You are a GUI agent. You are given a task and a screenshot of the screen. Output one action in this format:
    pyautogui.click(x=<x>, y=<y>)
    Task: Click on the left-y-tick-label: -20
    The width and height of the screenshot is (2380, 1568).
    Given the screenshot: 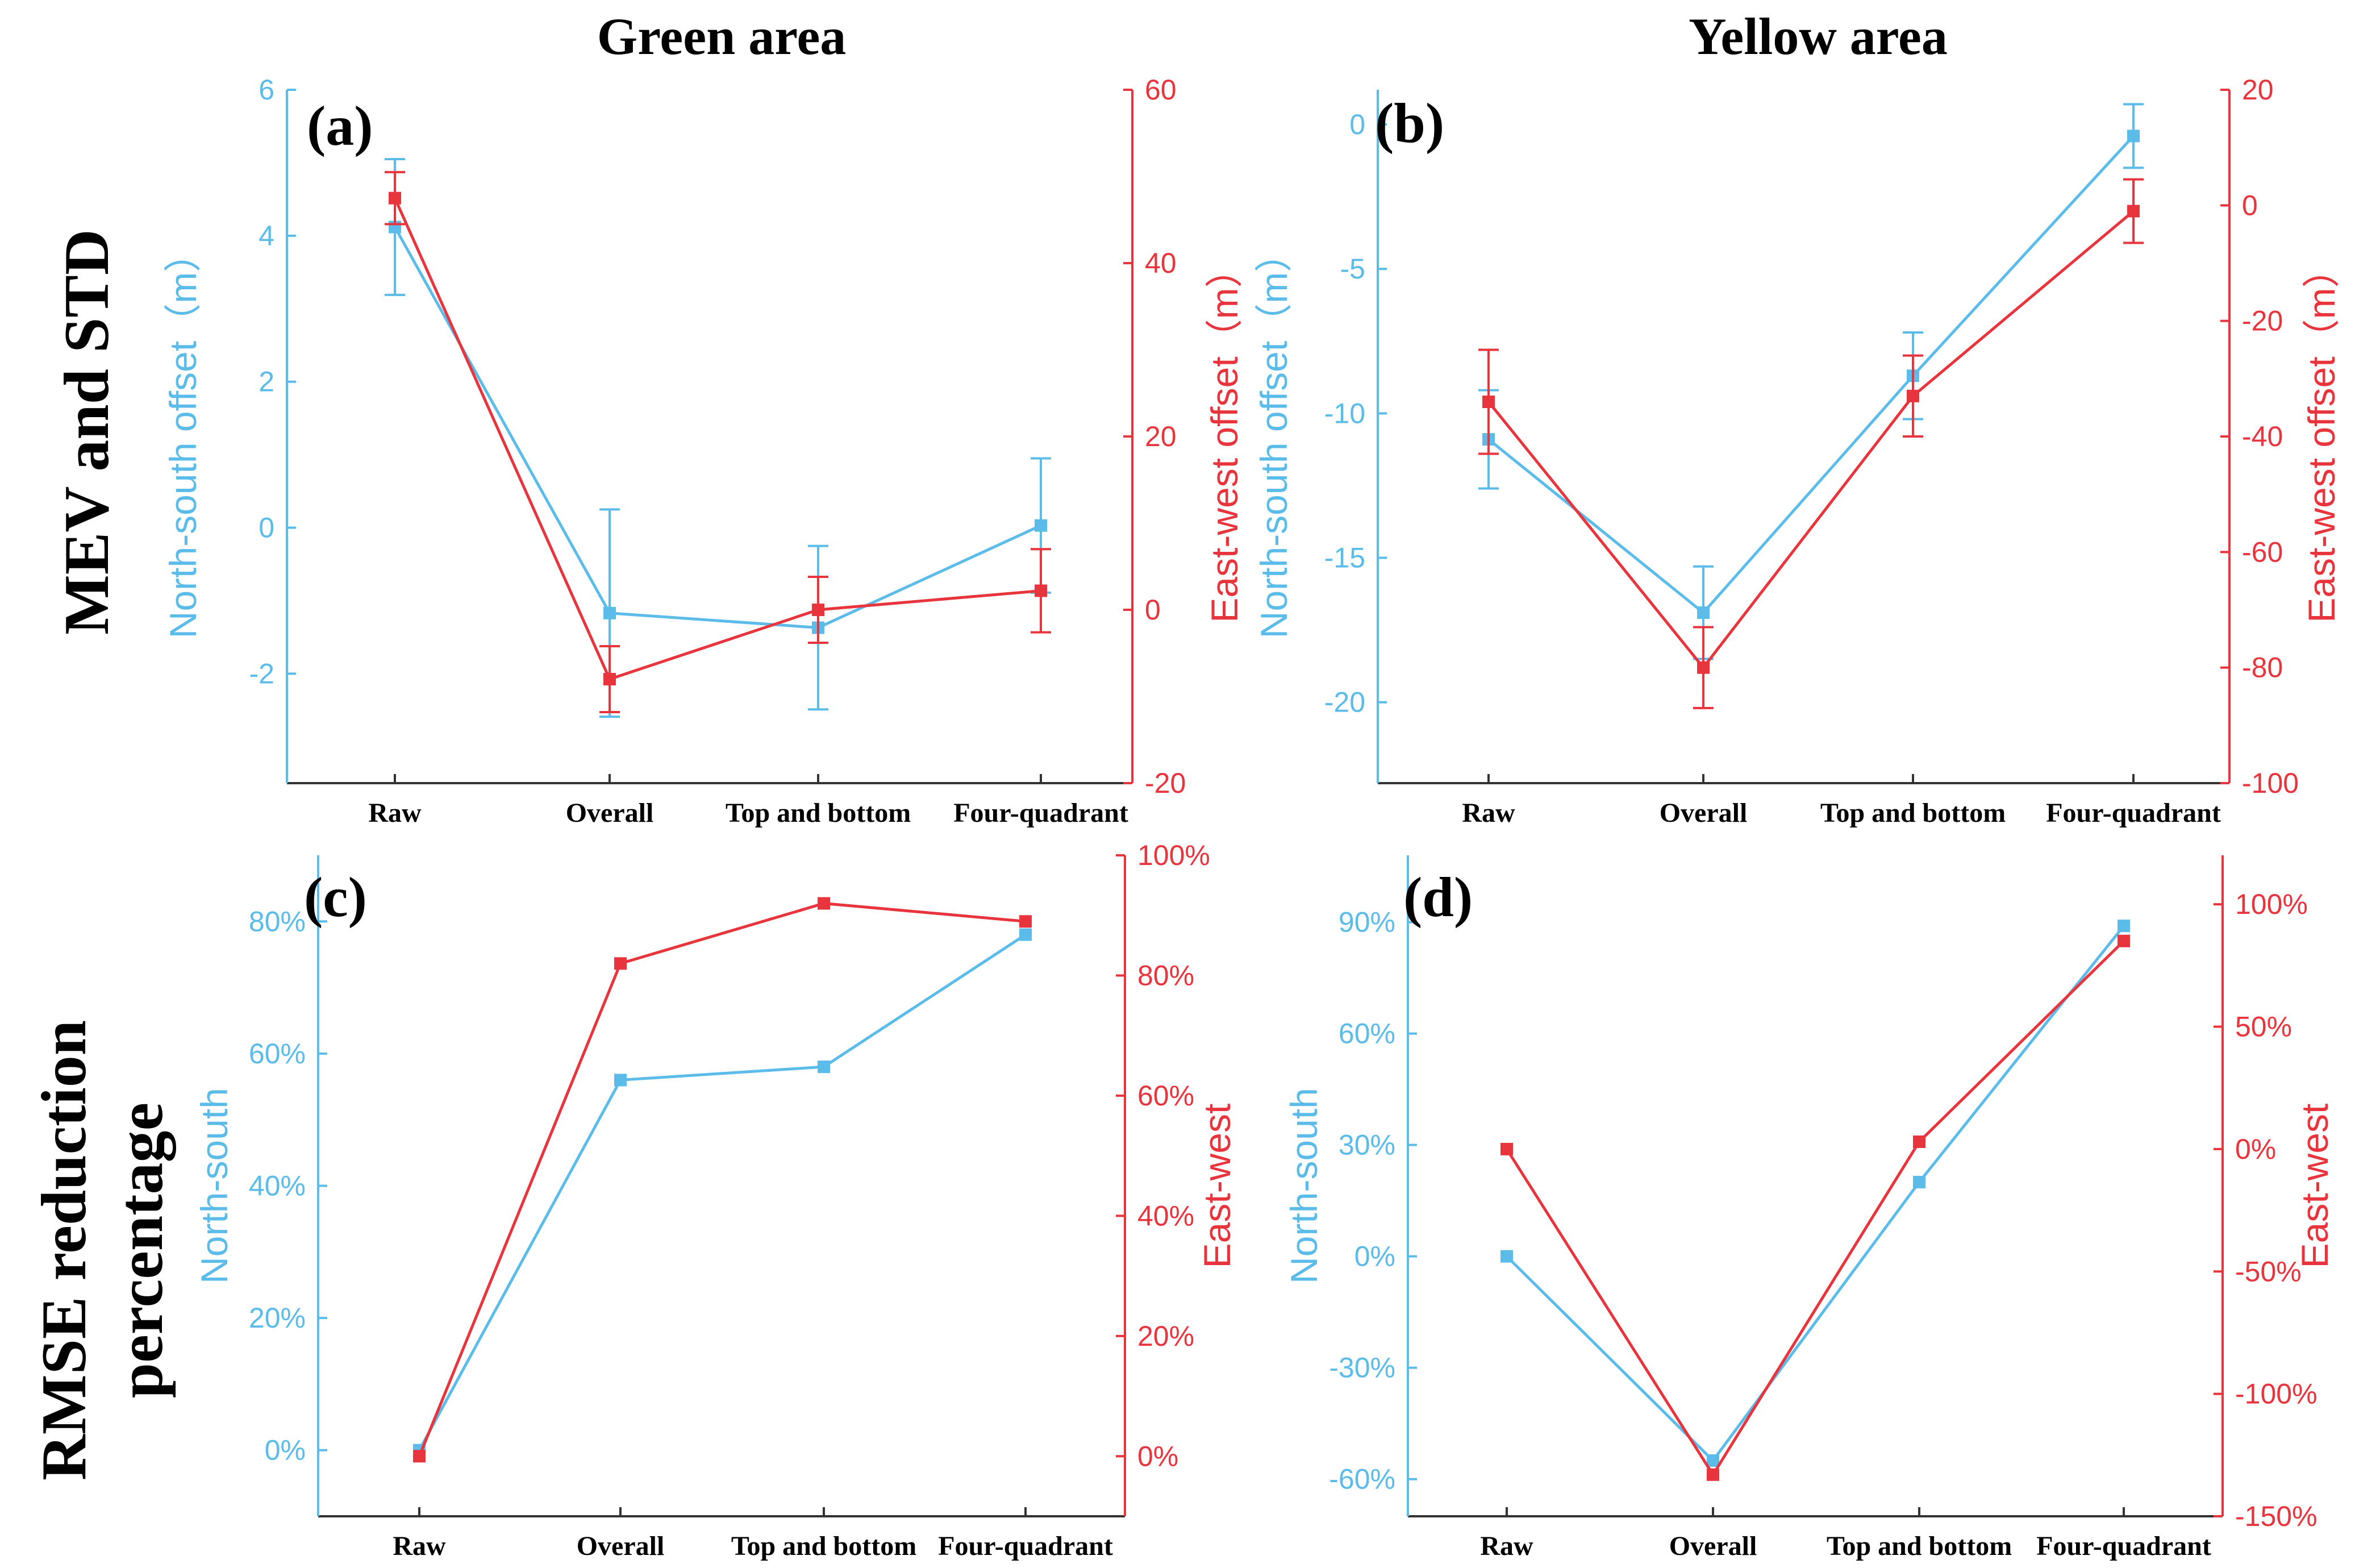 What is the action you would take?
    pyautogui.click(x=1344, y=702)
    